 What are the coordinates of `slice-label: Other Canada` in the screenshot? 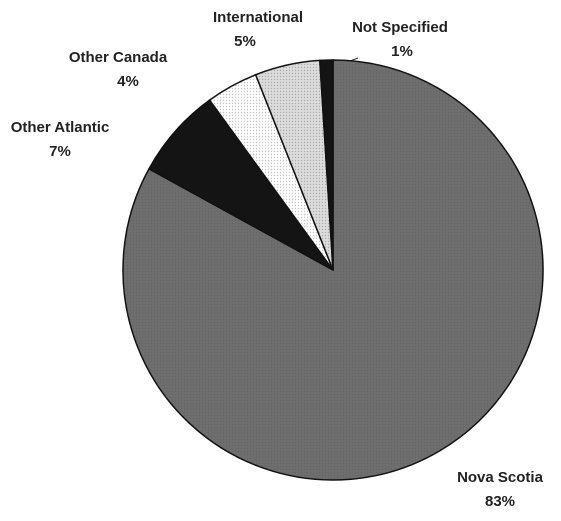 It's located at (118, 57).